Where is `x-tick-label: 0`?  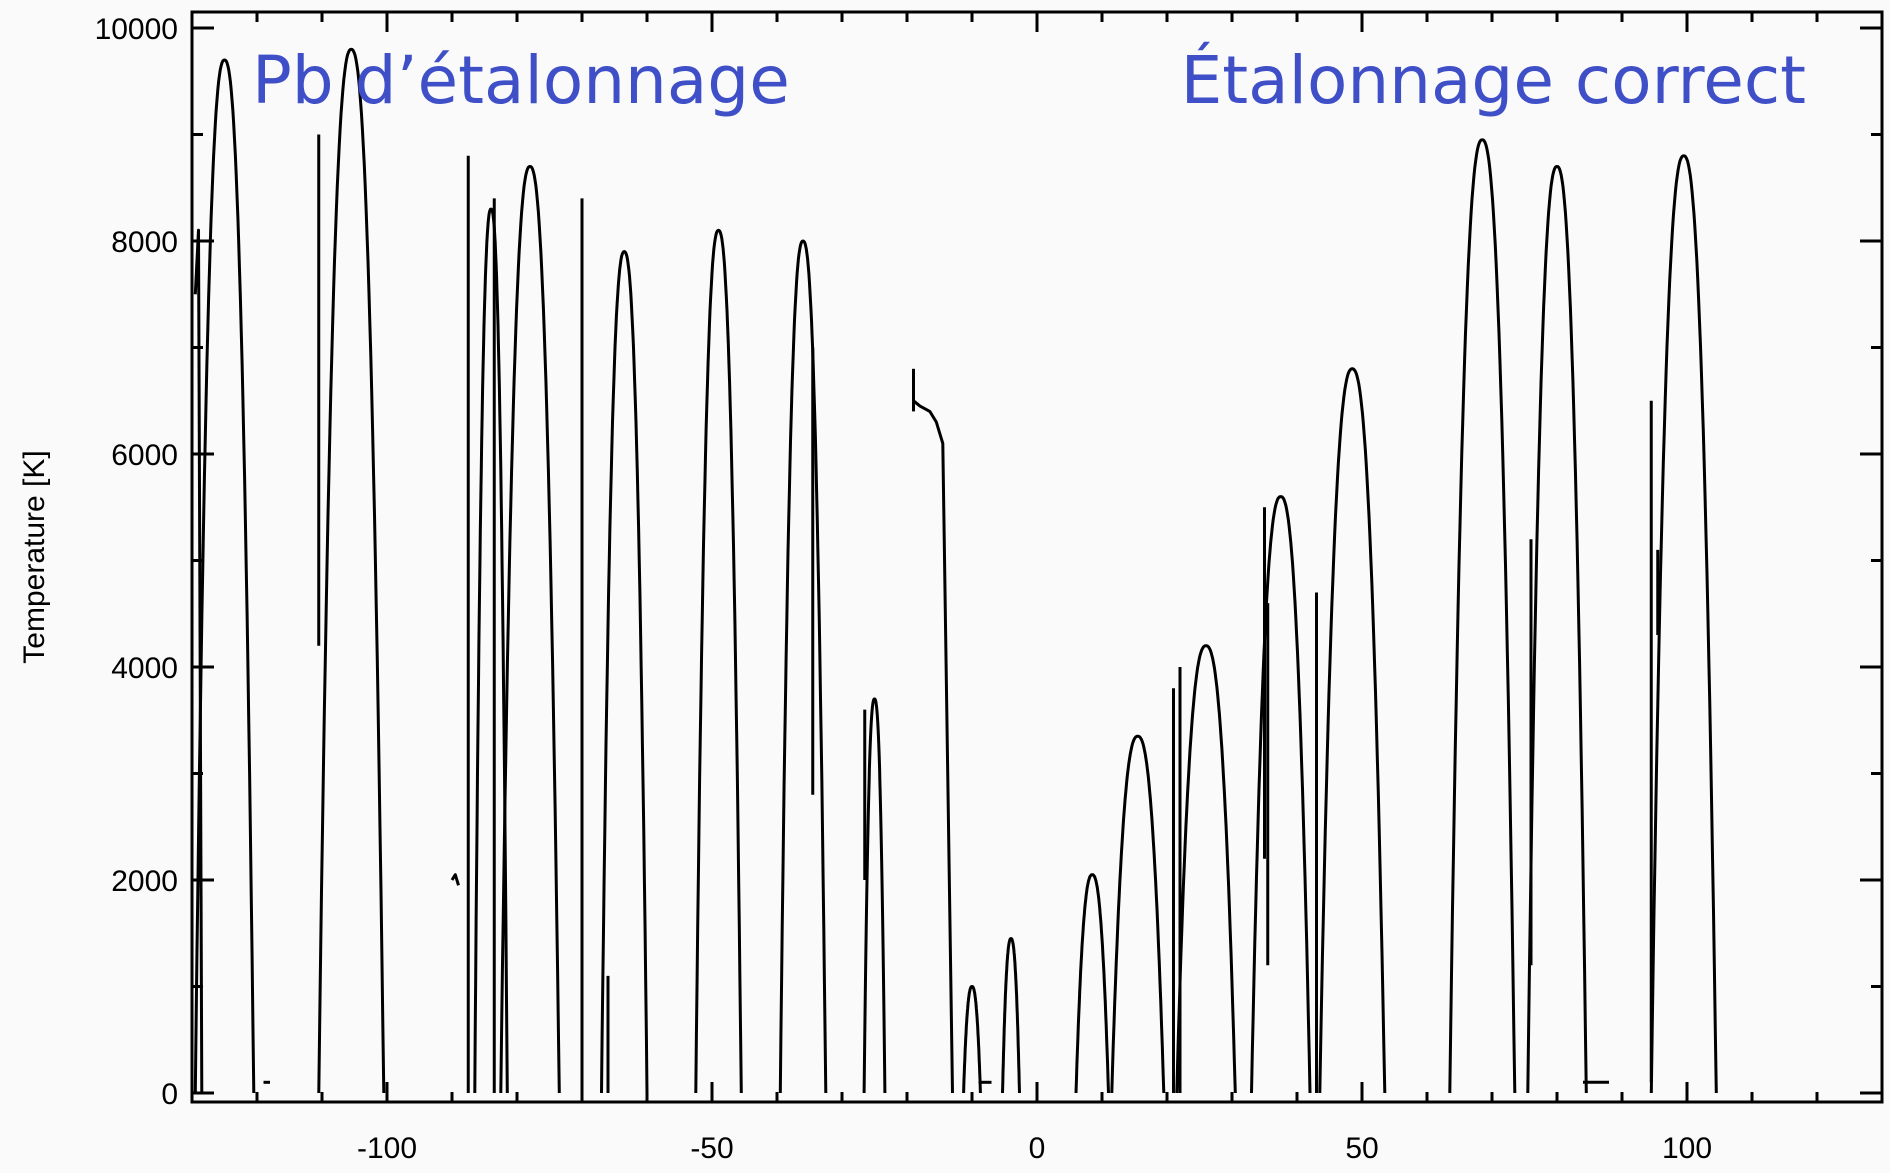
x-tick-label: 0 is located at coordinates (1037, 1148).